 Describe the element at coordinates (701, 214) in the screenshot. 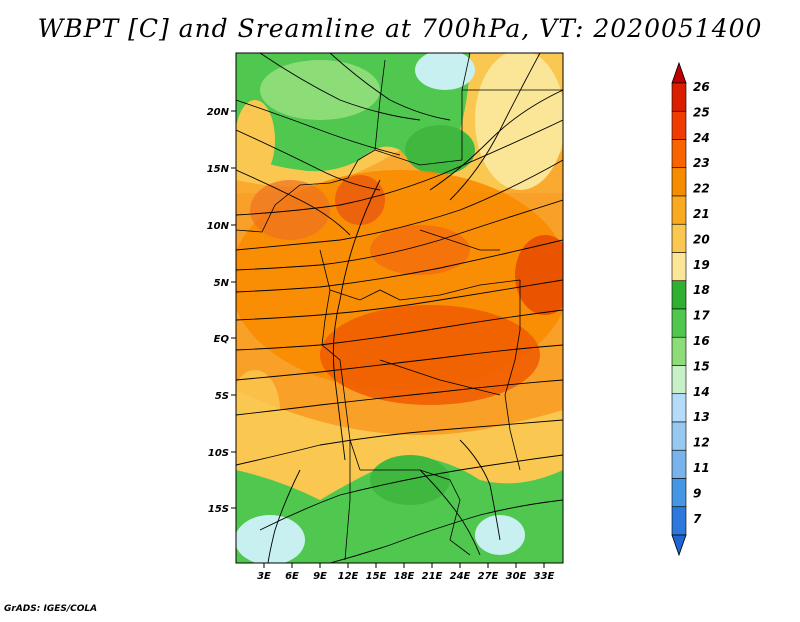

I see `colorbar-label: 21` at that location.